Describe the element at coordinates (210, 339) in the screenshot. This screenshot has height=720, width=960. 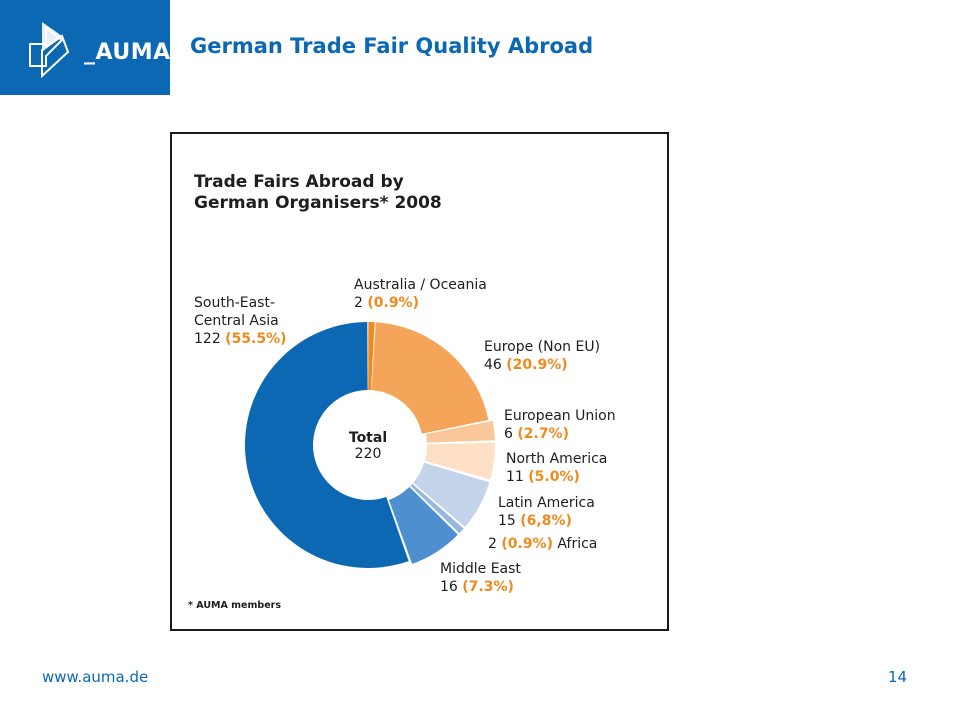
I see `slice-value: 122` at that location.